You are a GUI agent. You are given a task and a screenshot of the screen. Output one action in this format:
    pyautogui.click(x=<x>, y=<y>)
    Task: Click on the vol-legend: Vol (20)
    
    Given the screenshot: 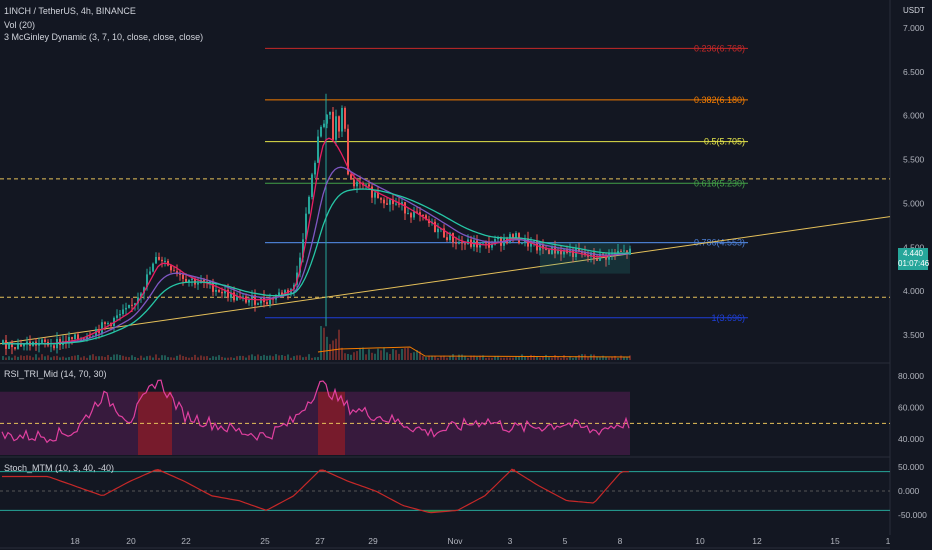 What is the action you would take?
    pyautogui.click(x=20, y=25)
    